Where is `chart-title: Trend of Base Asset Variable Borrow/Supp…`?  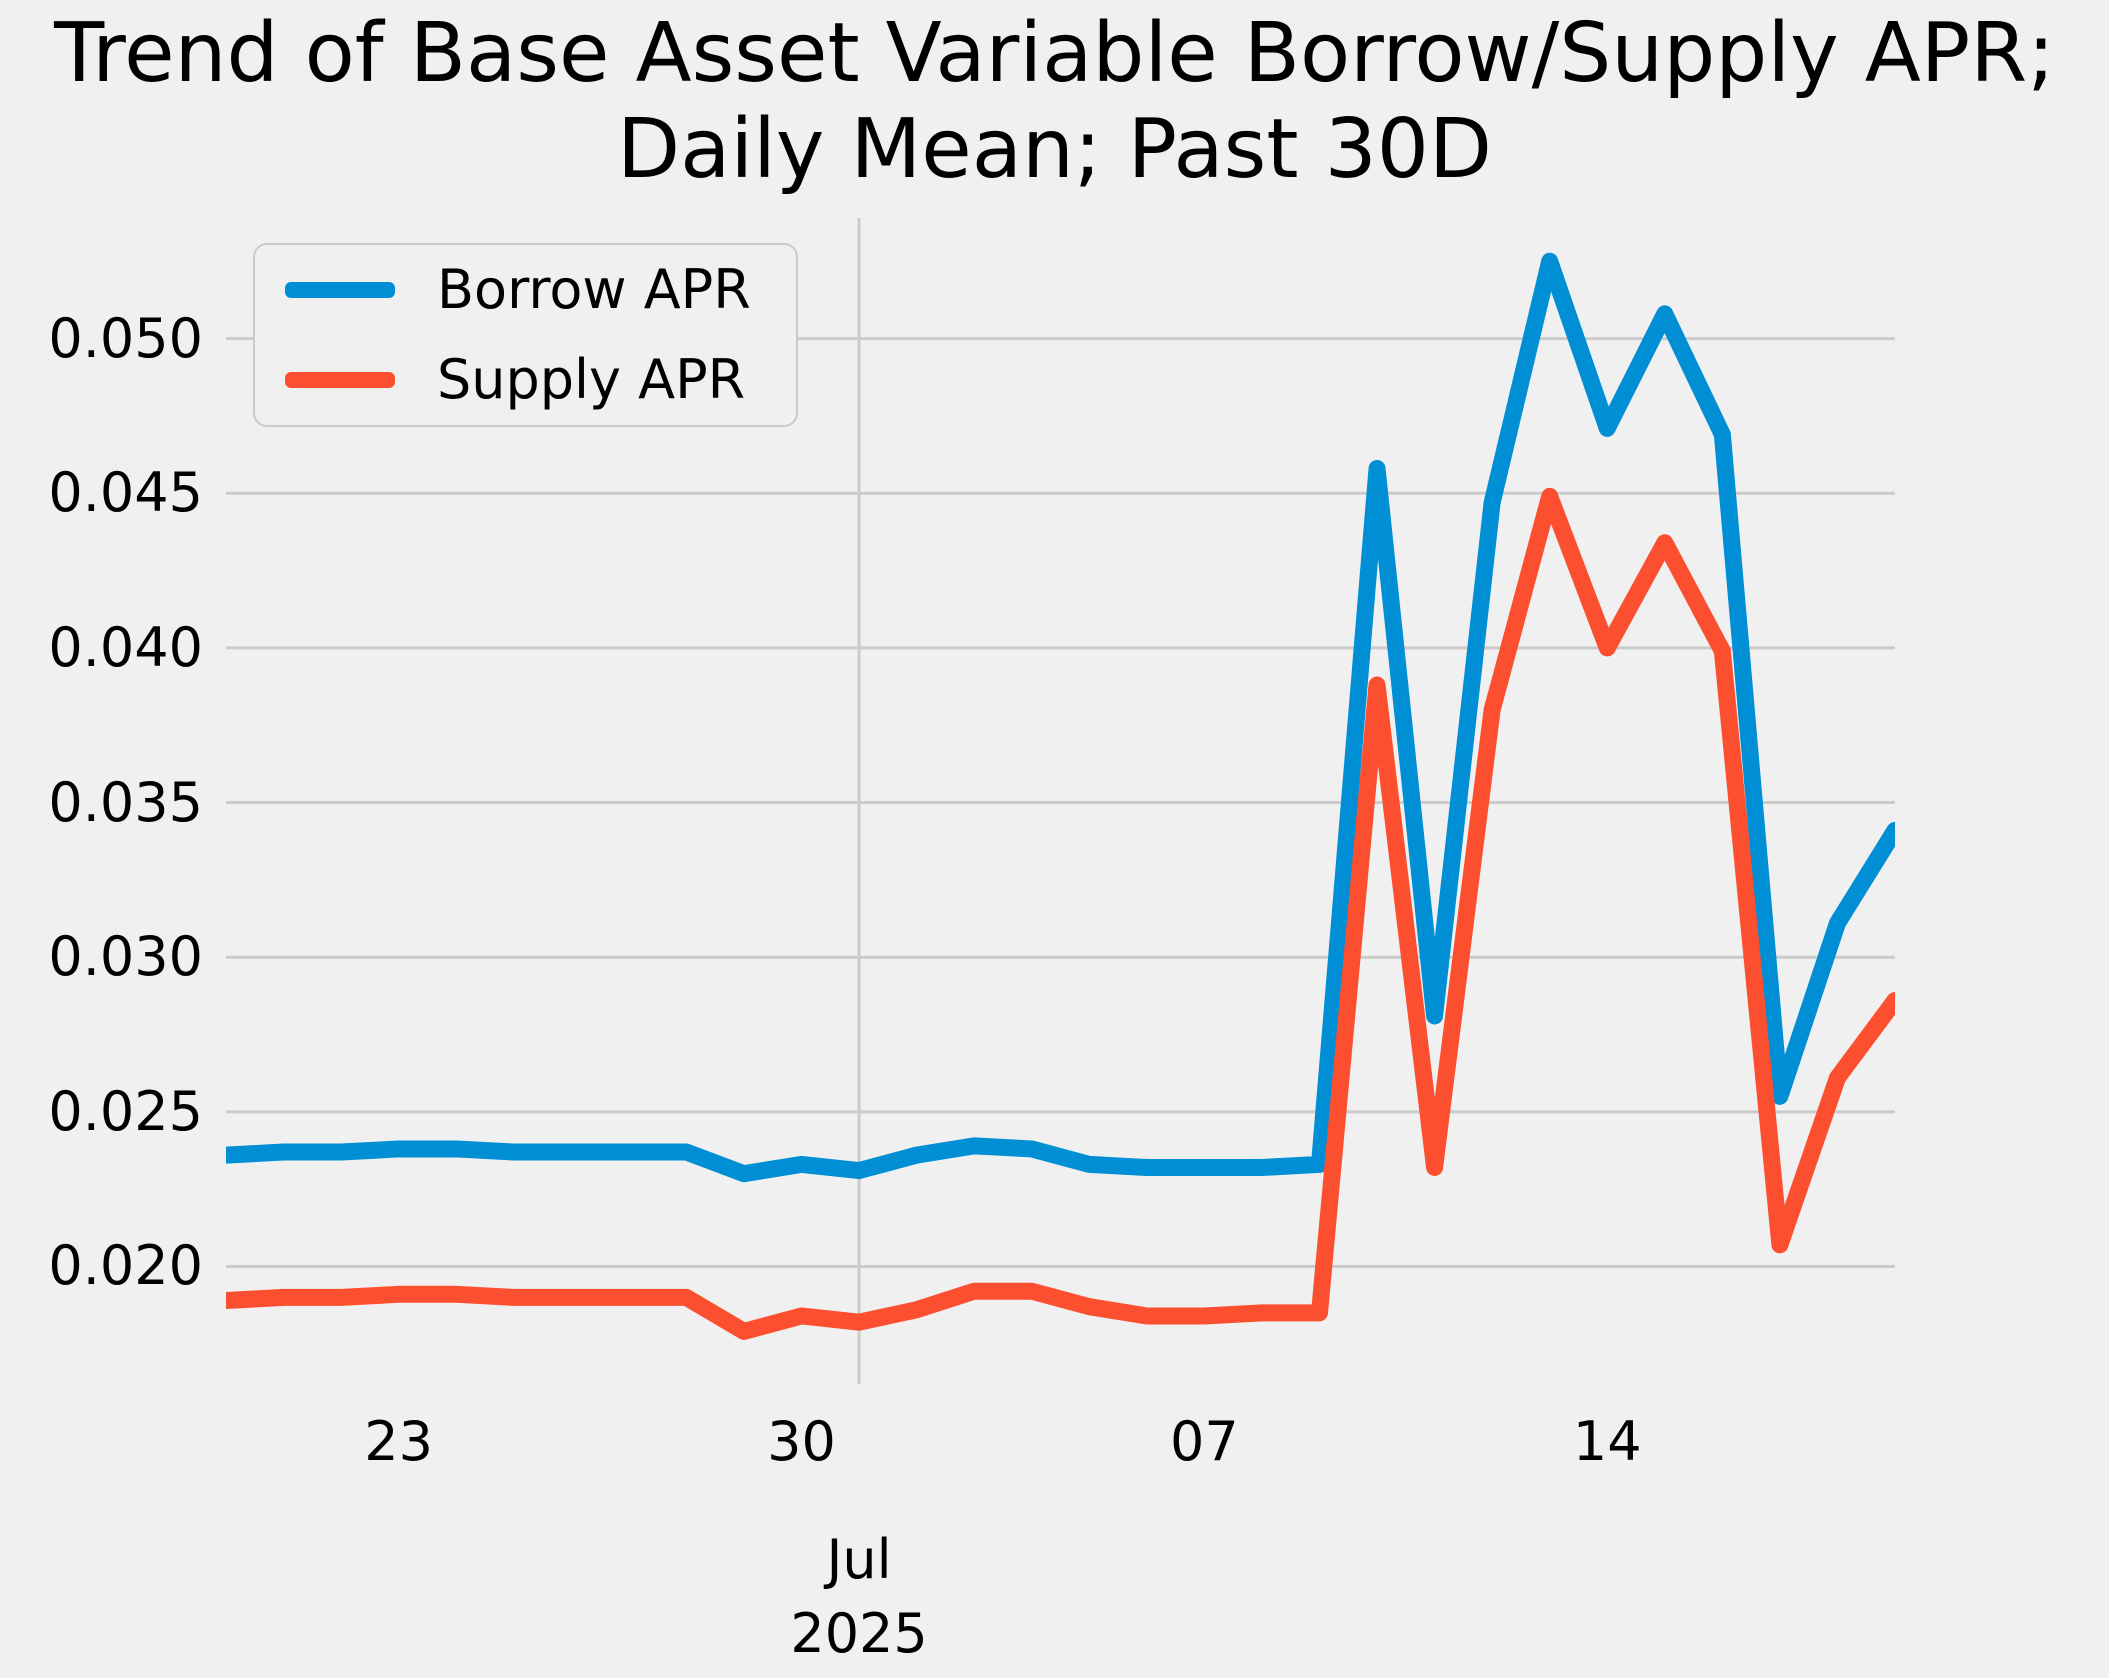 chart-title: Trend of Base Asset Variable Borrow/Supp… is located at coordinates (1054, 102).